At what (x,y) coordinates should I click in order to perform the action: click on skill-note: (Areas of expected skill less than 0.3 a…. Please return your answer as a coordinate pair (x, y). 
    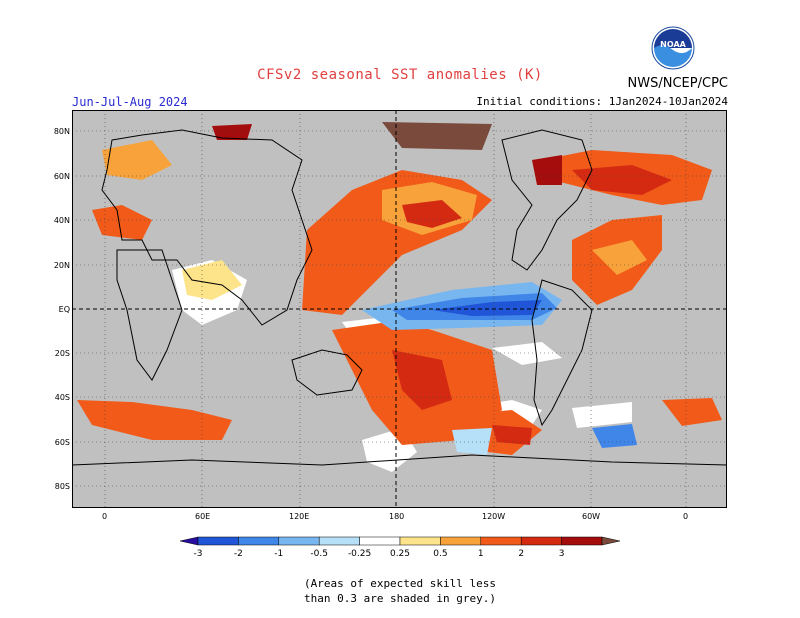
    Looking at the image, I should click on (400, 591).